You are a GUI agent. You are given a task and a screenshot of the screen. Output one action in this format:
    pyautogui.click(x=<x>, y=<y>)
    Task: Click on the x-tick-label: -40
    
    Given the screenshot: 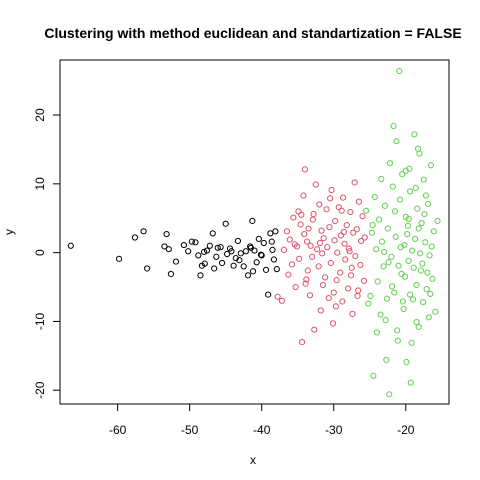 What is the action you would take?
    pyautogui.click(x=262, y=430)
    